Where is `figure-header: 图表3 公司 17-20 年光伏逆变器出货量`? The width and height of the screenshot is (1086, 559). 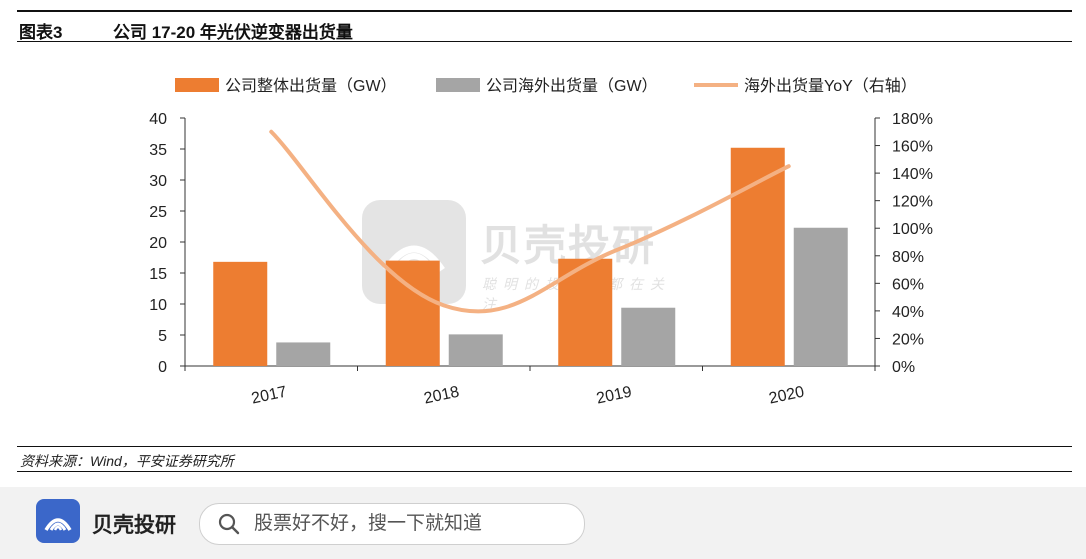 figure-header: 图表3 公司 17-20 年光伏逆变器出货量 is located at coordinates (544, 28).